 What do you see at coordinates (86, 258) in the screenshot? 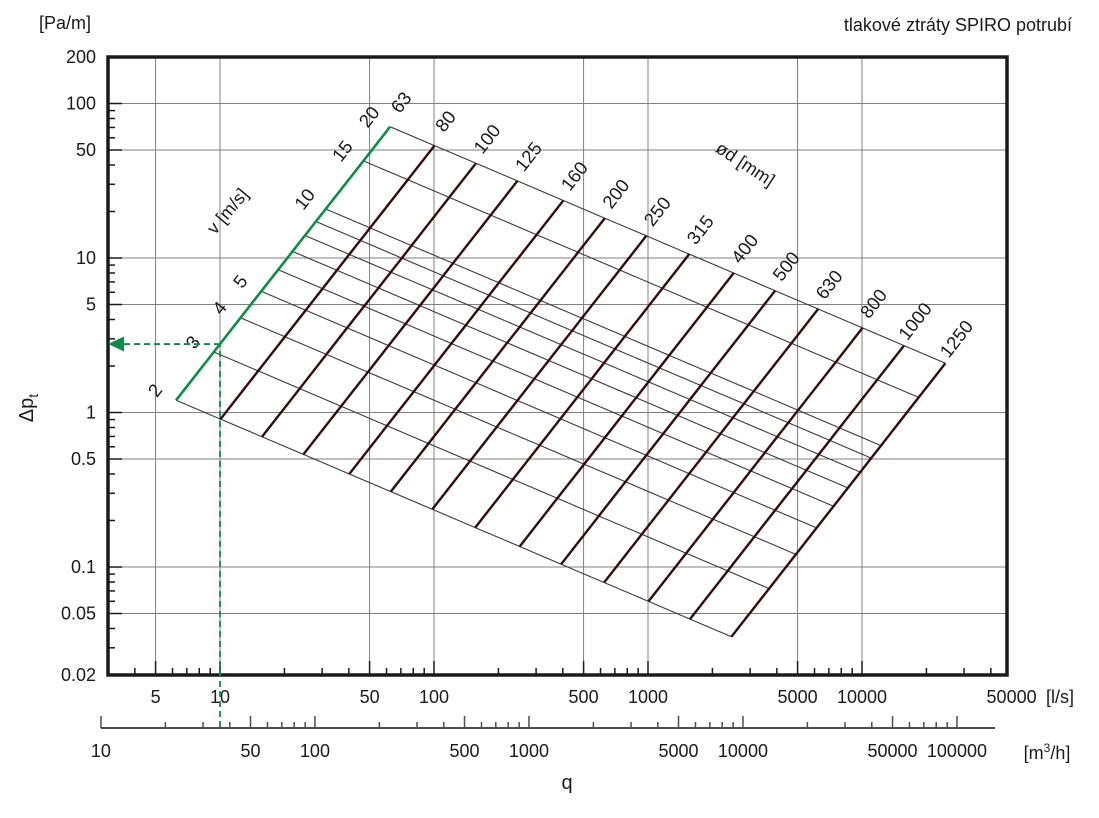
I see `y-axis-tick-label-10: 10` at bounding box center [86, 258].